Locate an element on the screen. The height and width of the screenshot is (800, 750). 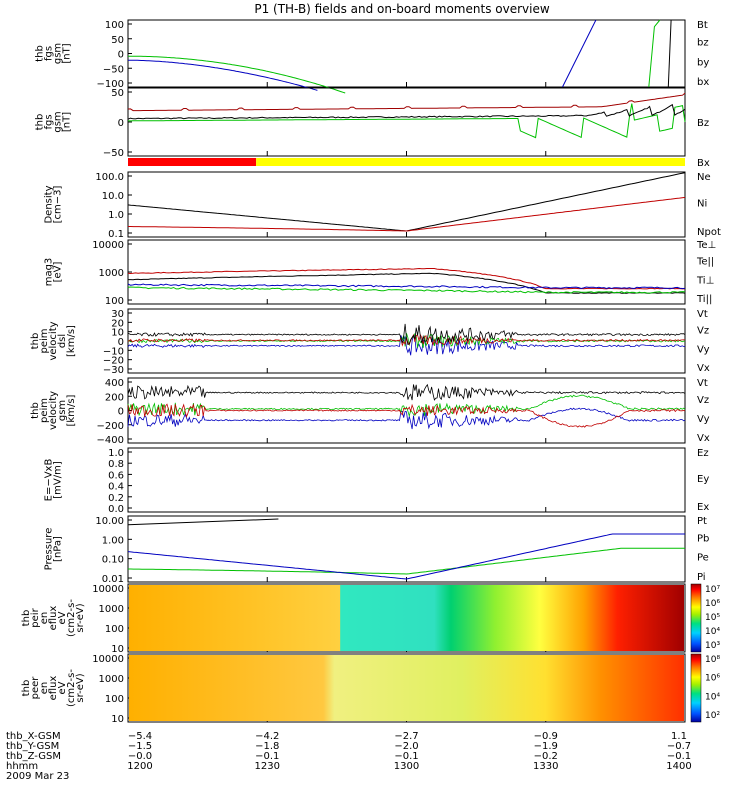
y-axis-label: peer is located at coordinates (35, 688).